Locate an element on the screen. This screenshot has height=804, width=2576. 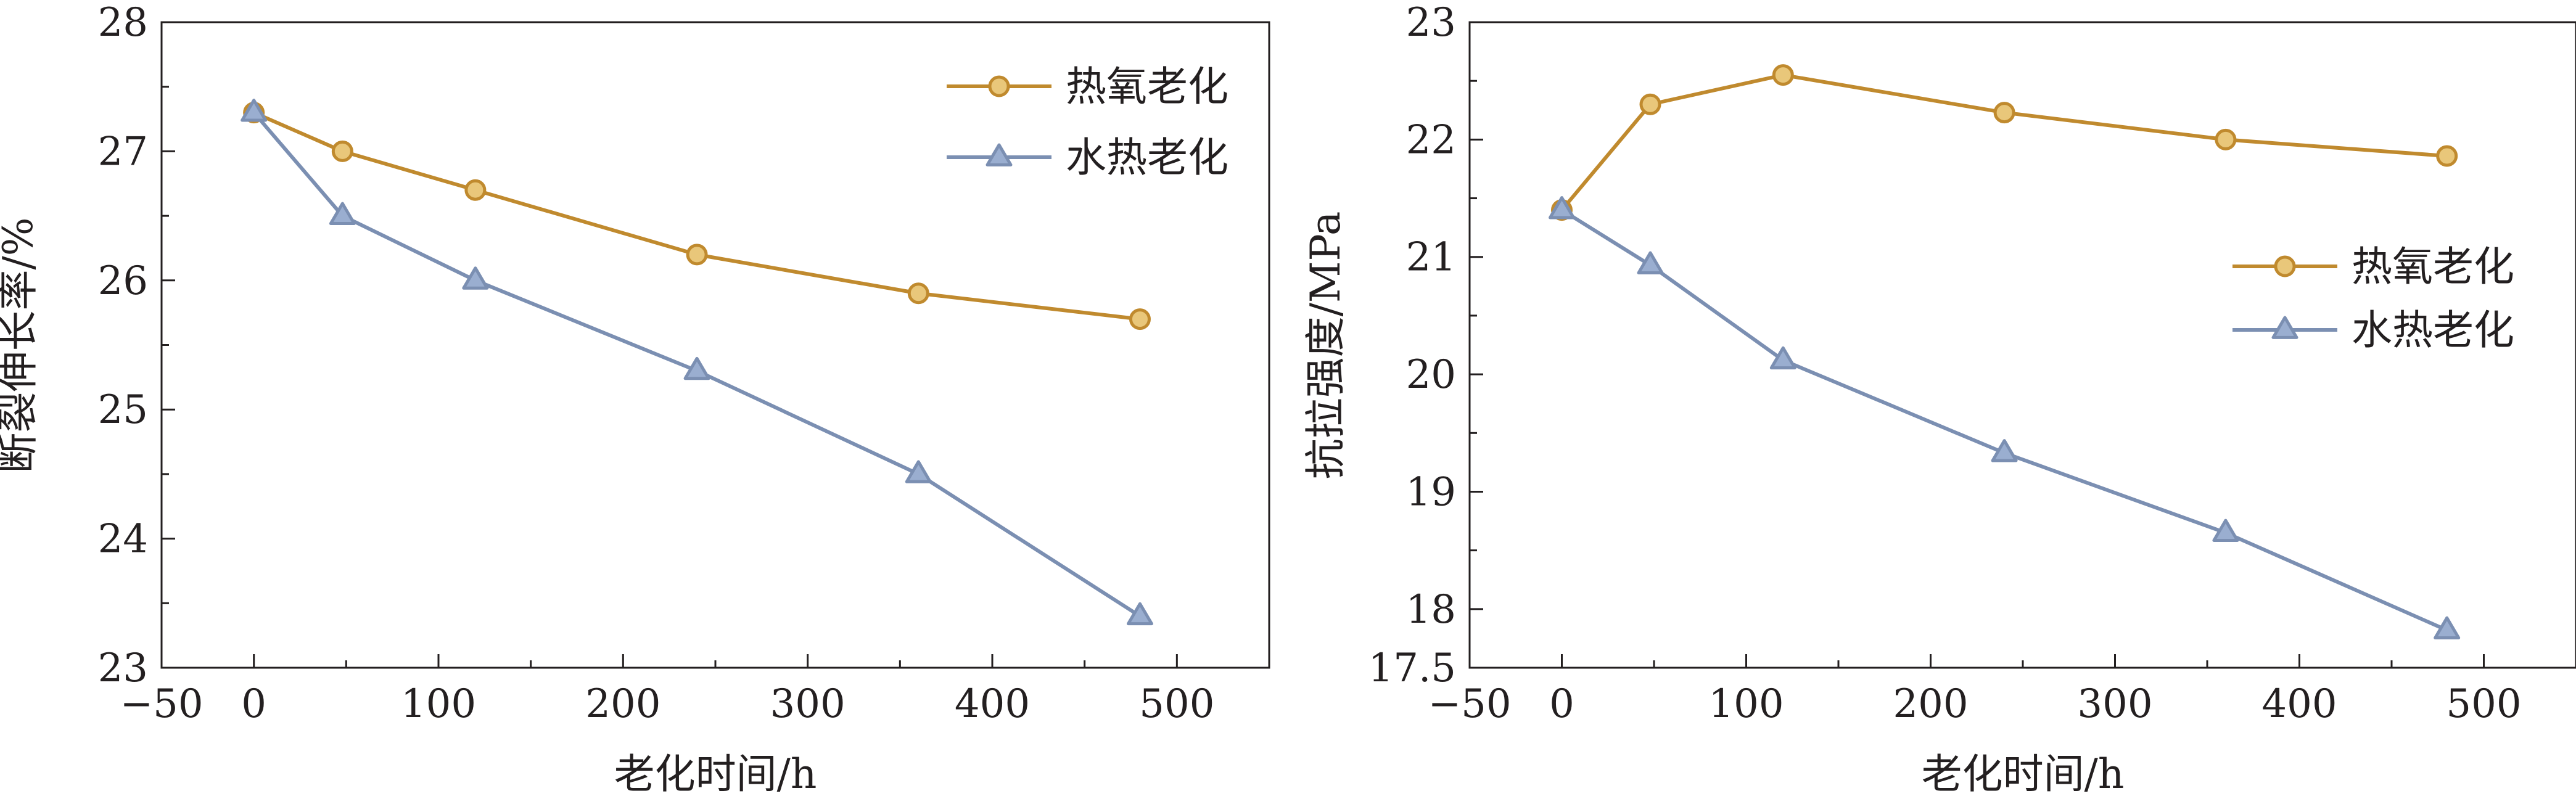
y-axis-title: 抗拉强度/MPa is located at coordinates (1325, 345).